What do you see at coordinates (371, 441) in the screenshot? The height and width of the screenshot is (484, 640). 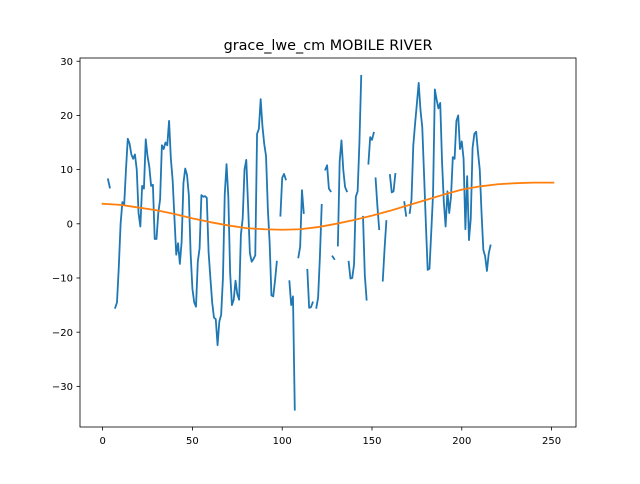 I see `x-tick-label: 150` at bounding box center [371, 441].